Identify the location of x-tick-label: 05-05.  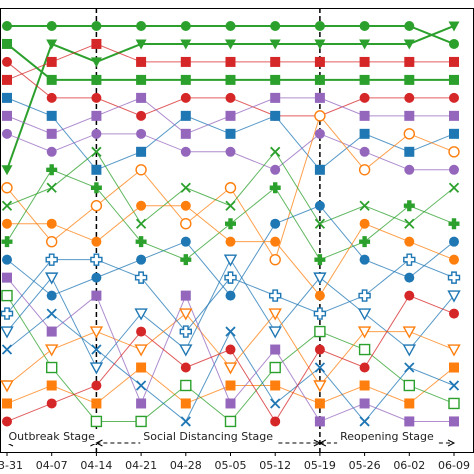
(231, 465).